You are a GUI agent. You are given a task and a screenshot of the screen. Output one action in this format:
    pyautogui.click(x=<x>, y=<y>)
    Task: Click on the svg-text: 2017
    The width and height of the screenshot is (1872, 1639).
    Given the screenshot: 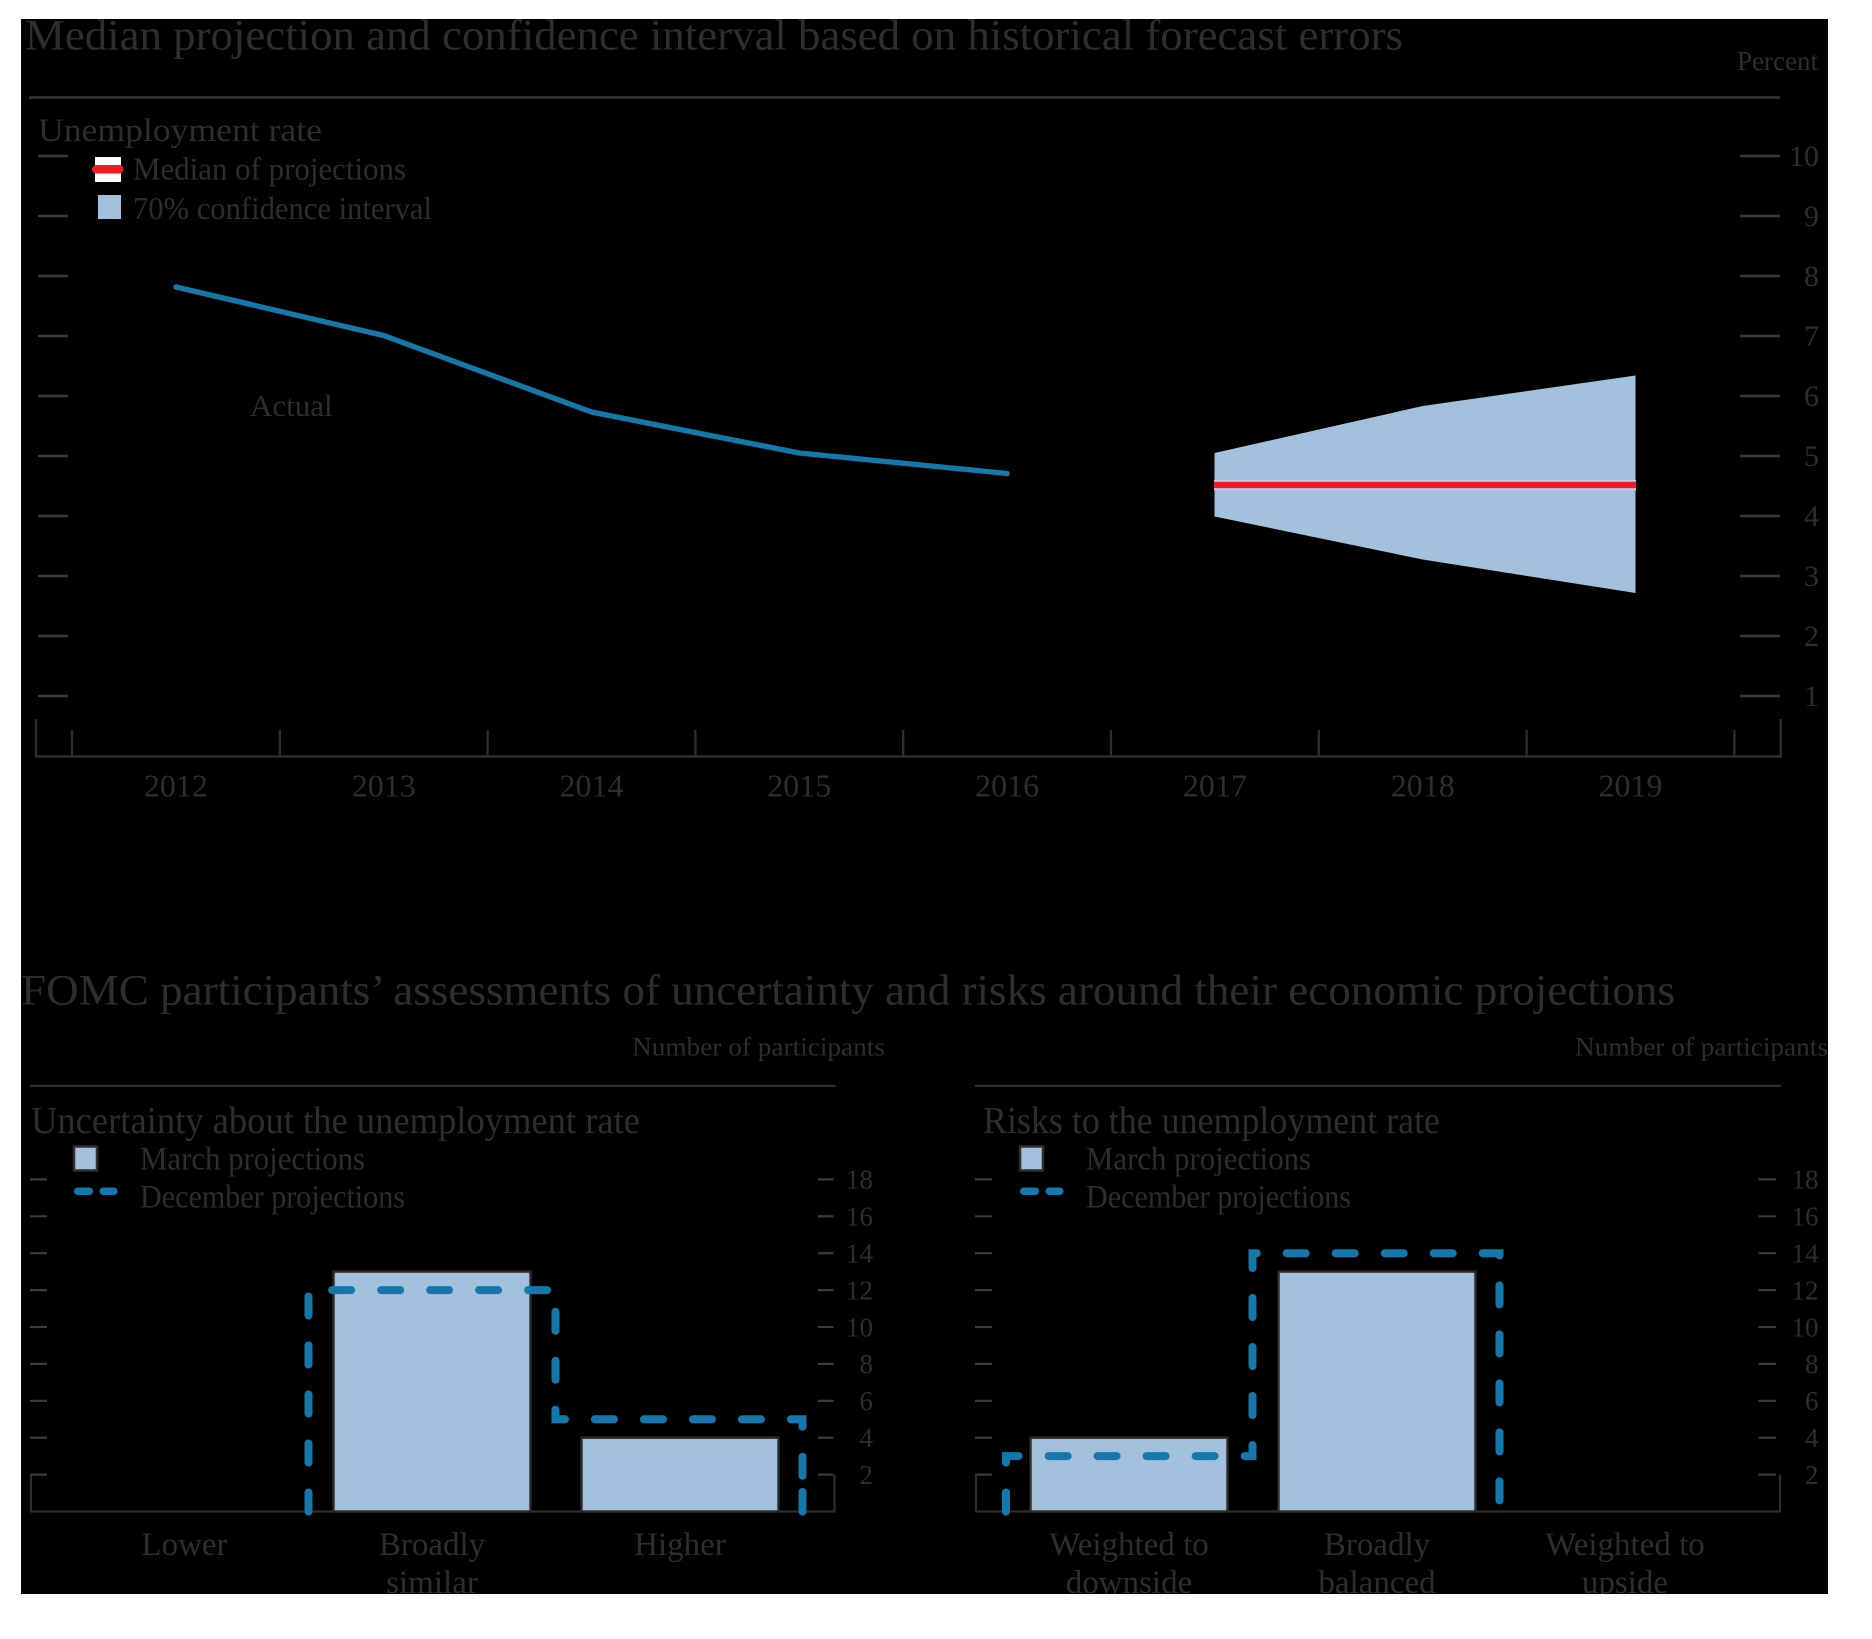 What is the action you would take?
    pyautogui.click(x=1215, y=786)
    